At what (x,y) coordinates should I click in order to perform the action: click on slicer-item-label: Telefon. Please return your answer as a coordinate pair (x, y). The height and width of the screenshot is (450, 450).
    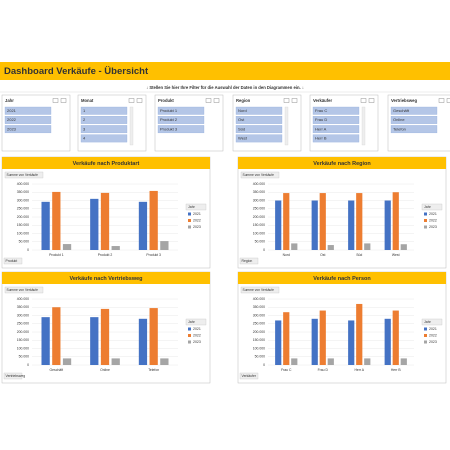
    Looking at the image, I should click on (399, 128).